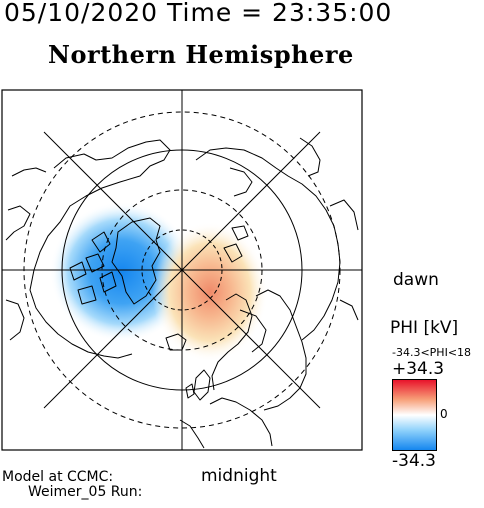 This screenshot has height=508, width=484. I want to click on colorbar-quantity-label: PHI [kV], so click(424, 328).